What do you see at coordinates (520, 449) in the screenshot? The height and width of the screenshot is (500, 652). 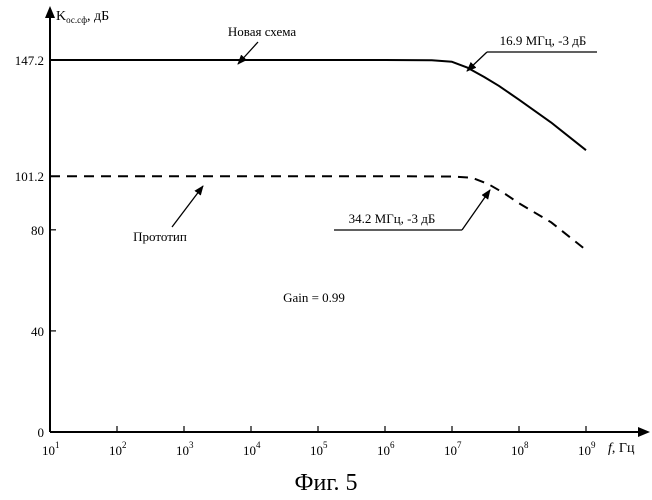 I see `x-tick-label-7: 10⁸` at bounding box center [520, 449].